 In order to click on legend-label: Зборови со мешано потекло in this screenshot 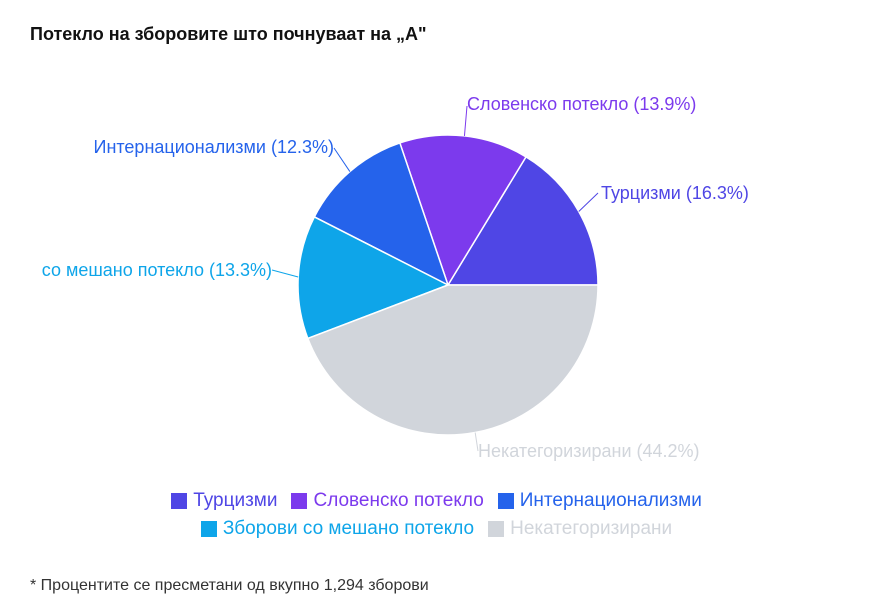, I will do `click(348, 528)`.